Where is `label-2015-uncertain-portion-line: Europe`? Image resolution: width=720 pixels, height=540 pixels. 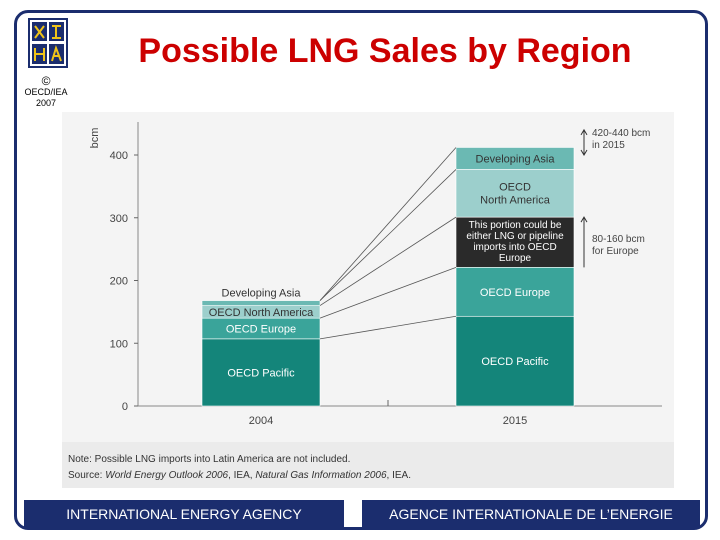
label-2015-uncertain-portion-line: Europe is located at coordinates (515, 258).